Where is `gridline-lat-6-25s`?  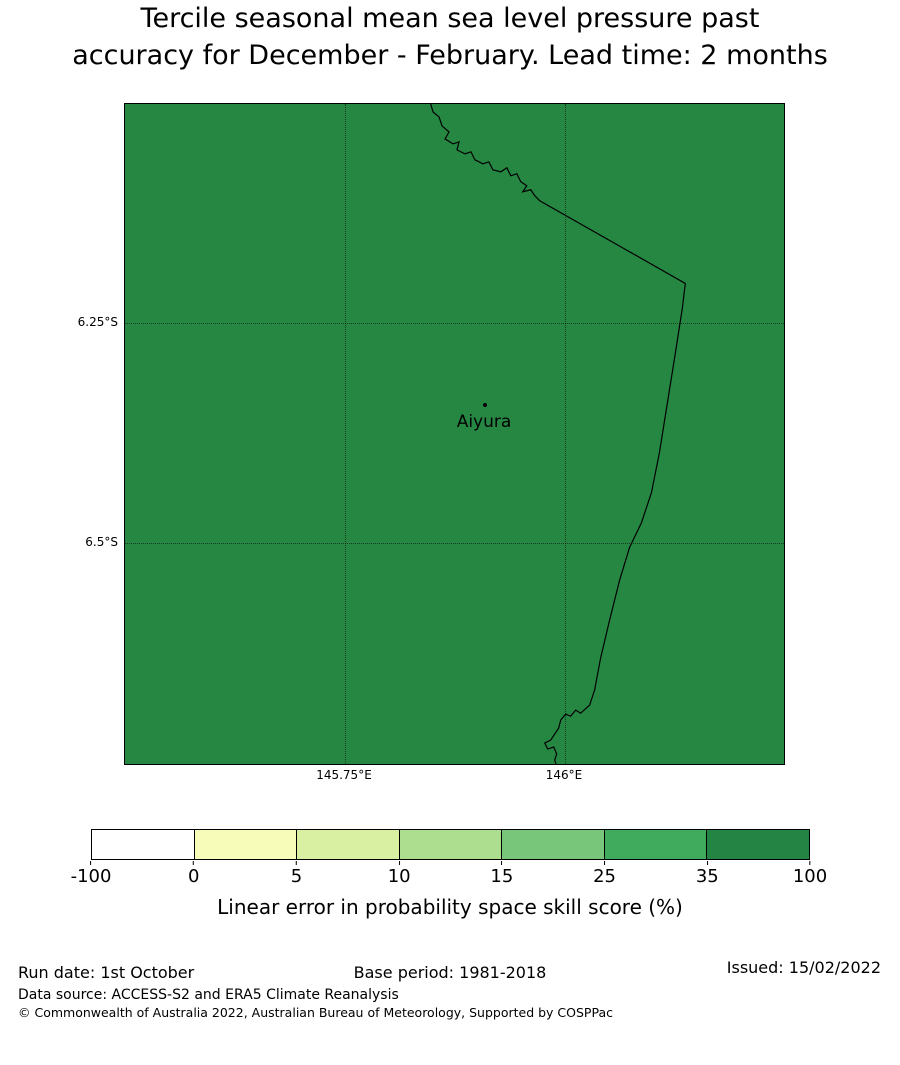
gridline-lat-6-25s is located at coordinates (454, 323).